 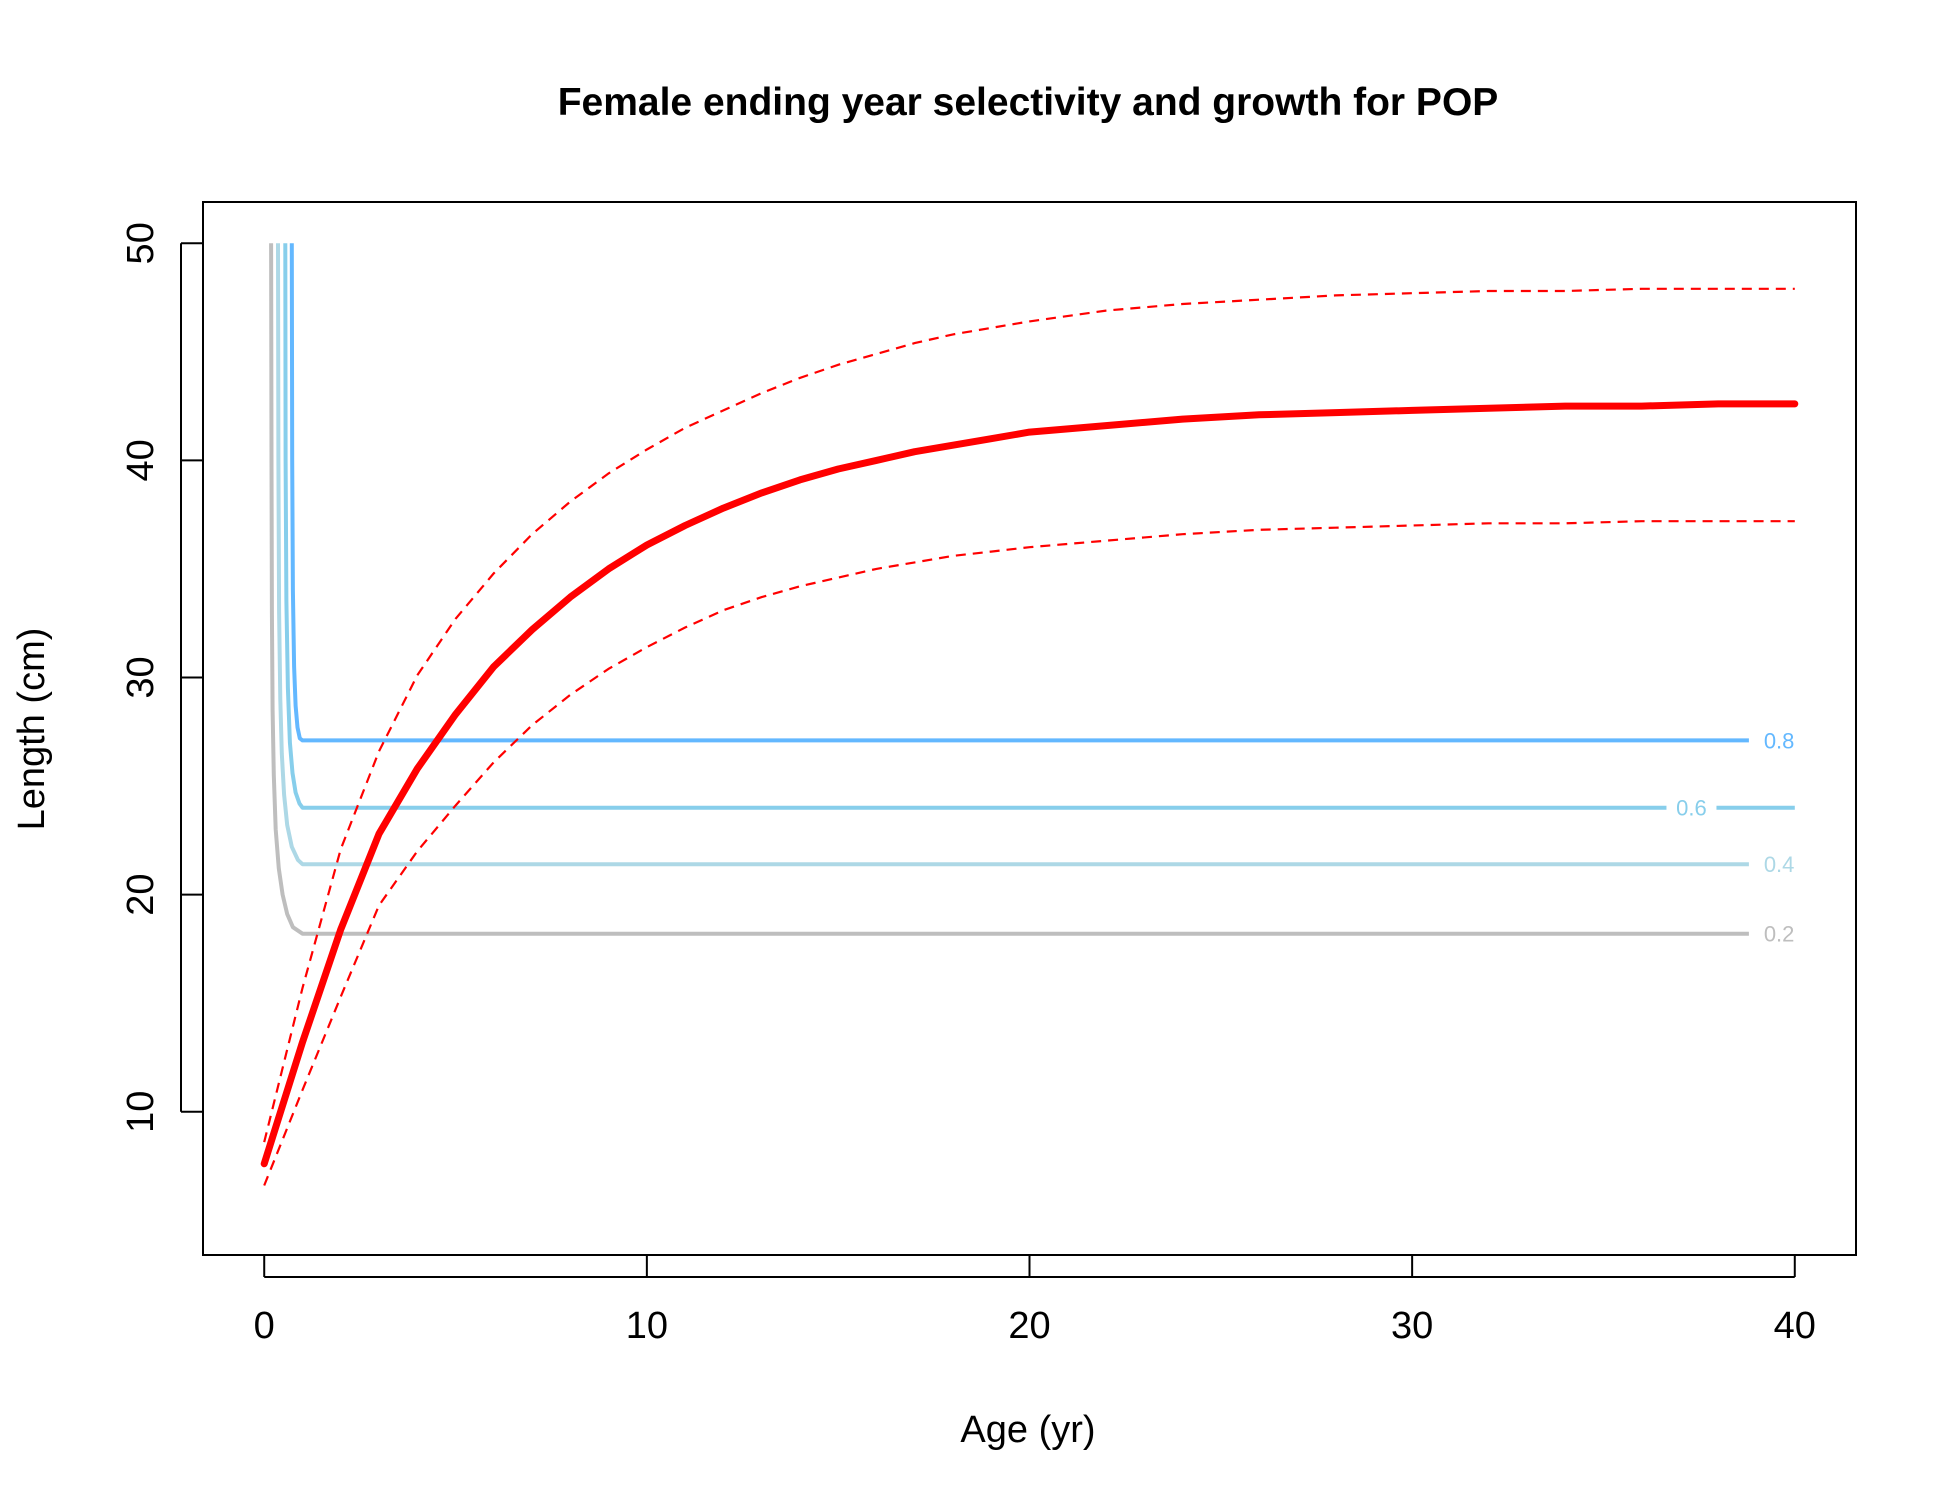 I want to click on y-tick-label: 20, so click(x=141, y=894).